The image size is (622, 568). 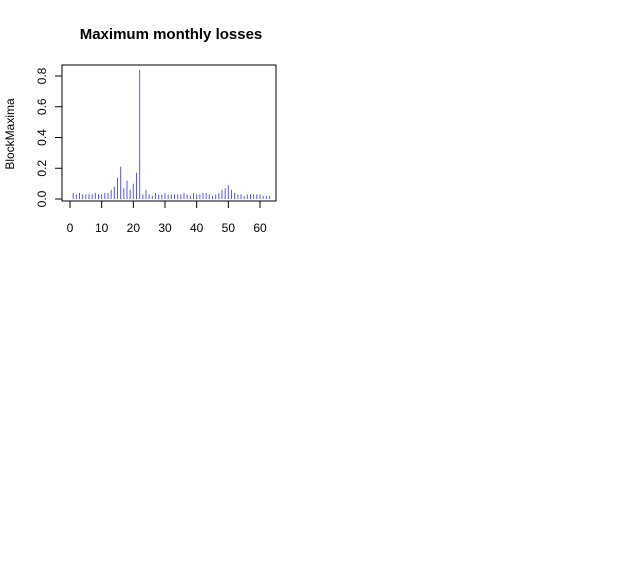 What do you see at coordinates (42, 106) in the screenshot?
I see `y-tick-label: 0.6` at bounding box center [42, 106].